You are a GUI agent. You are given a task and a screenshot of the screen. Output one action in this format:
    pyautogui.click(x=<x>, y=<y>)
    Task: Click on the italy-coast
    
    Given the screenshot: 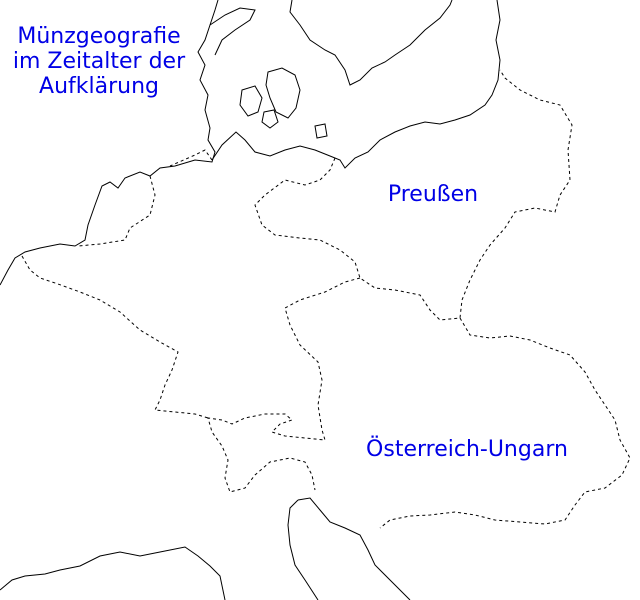 What is the action you would take?
    pyautogui.click(x=113, y=573)
    